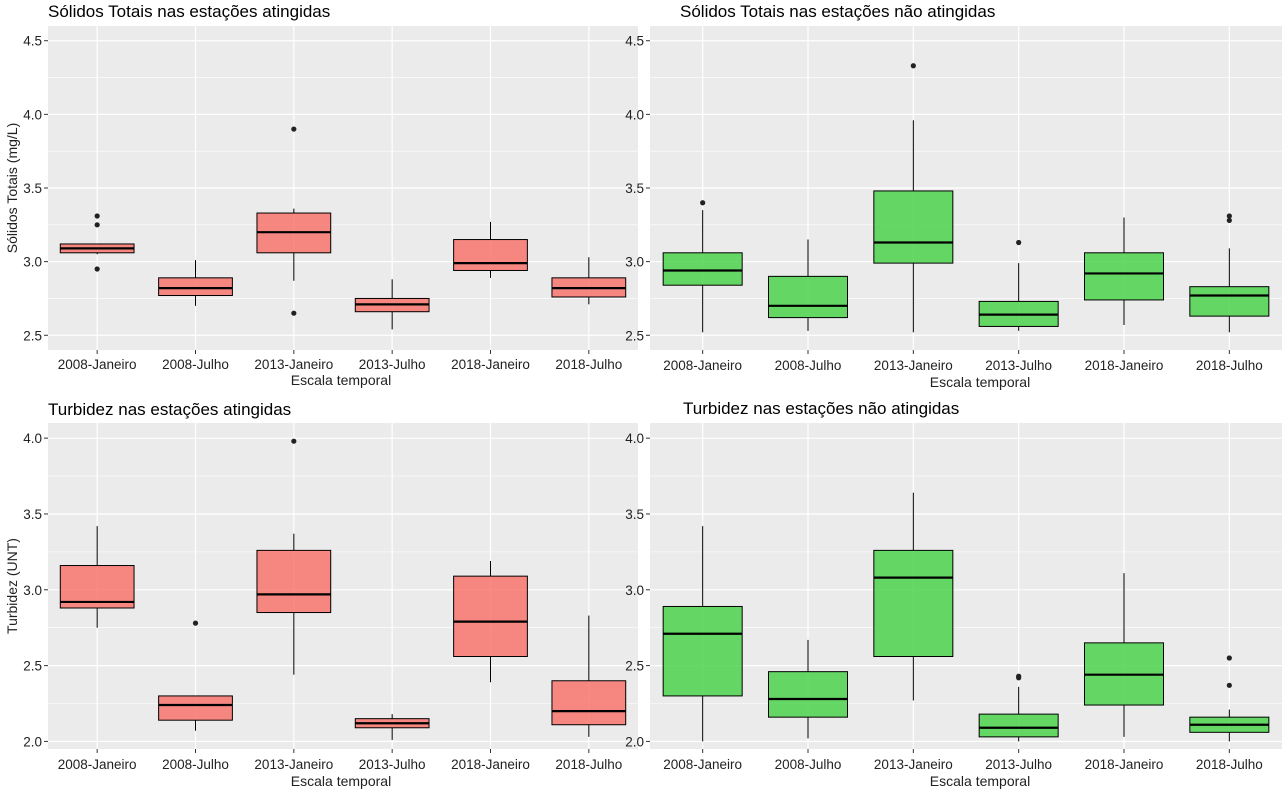 The height and width of the screenshot is (796, 1287). I want to click on y-tick-label: 4.5, so click(32, 41).